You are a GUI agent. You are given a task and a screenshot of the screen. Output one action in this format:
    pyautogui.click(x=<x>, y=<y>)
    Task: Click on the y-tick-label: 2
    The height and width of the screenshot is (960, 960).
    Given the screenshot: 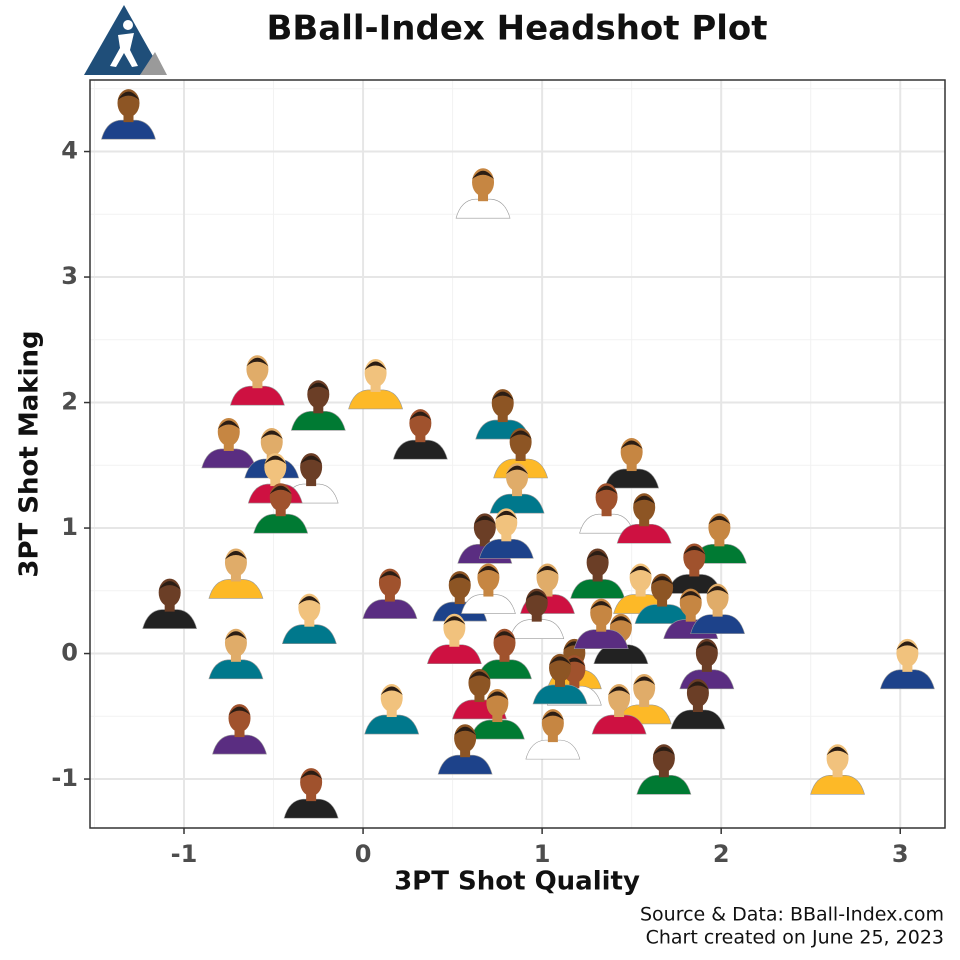 What is the action you would take?
    pyautogui.click(x=69, y=402)
    